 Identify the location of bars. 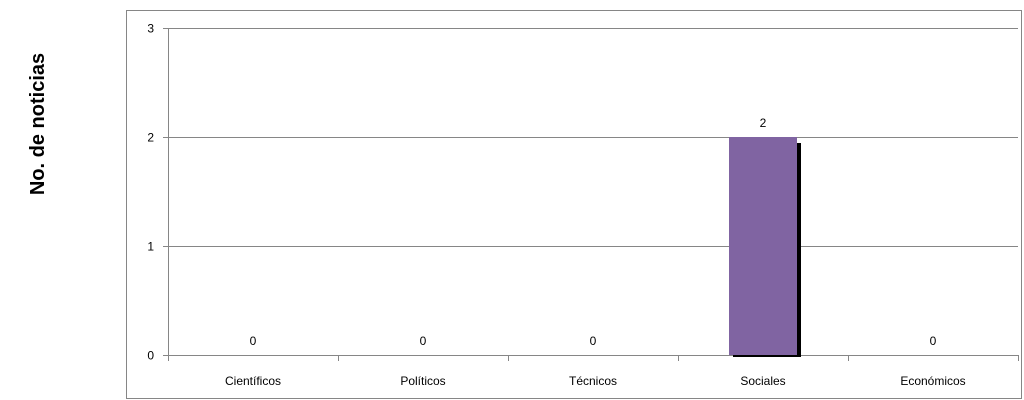
(765, 247).